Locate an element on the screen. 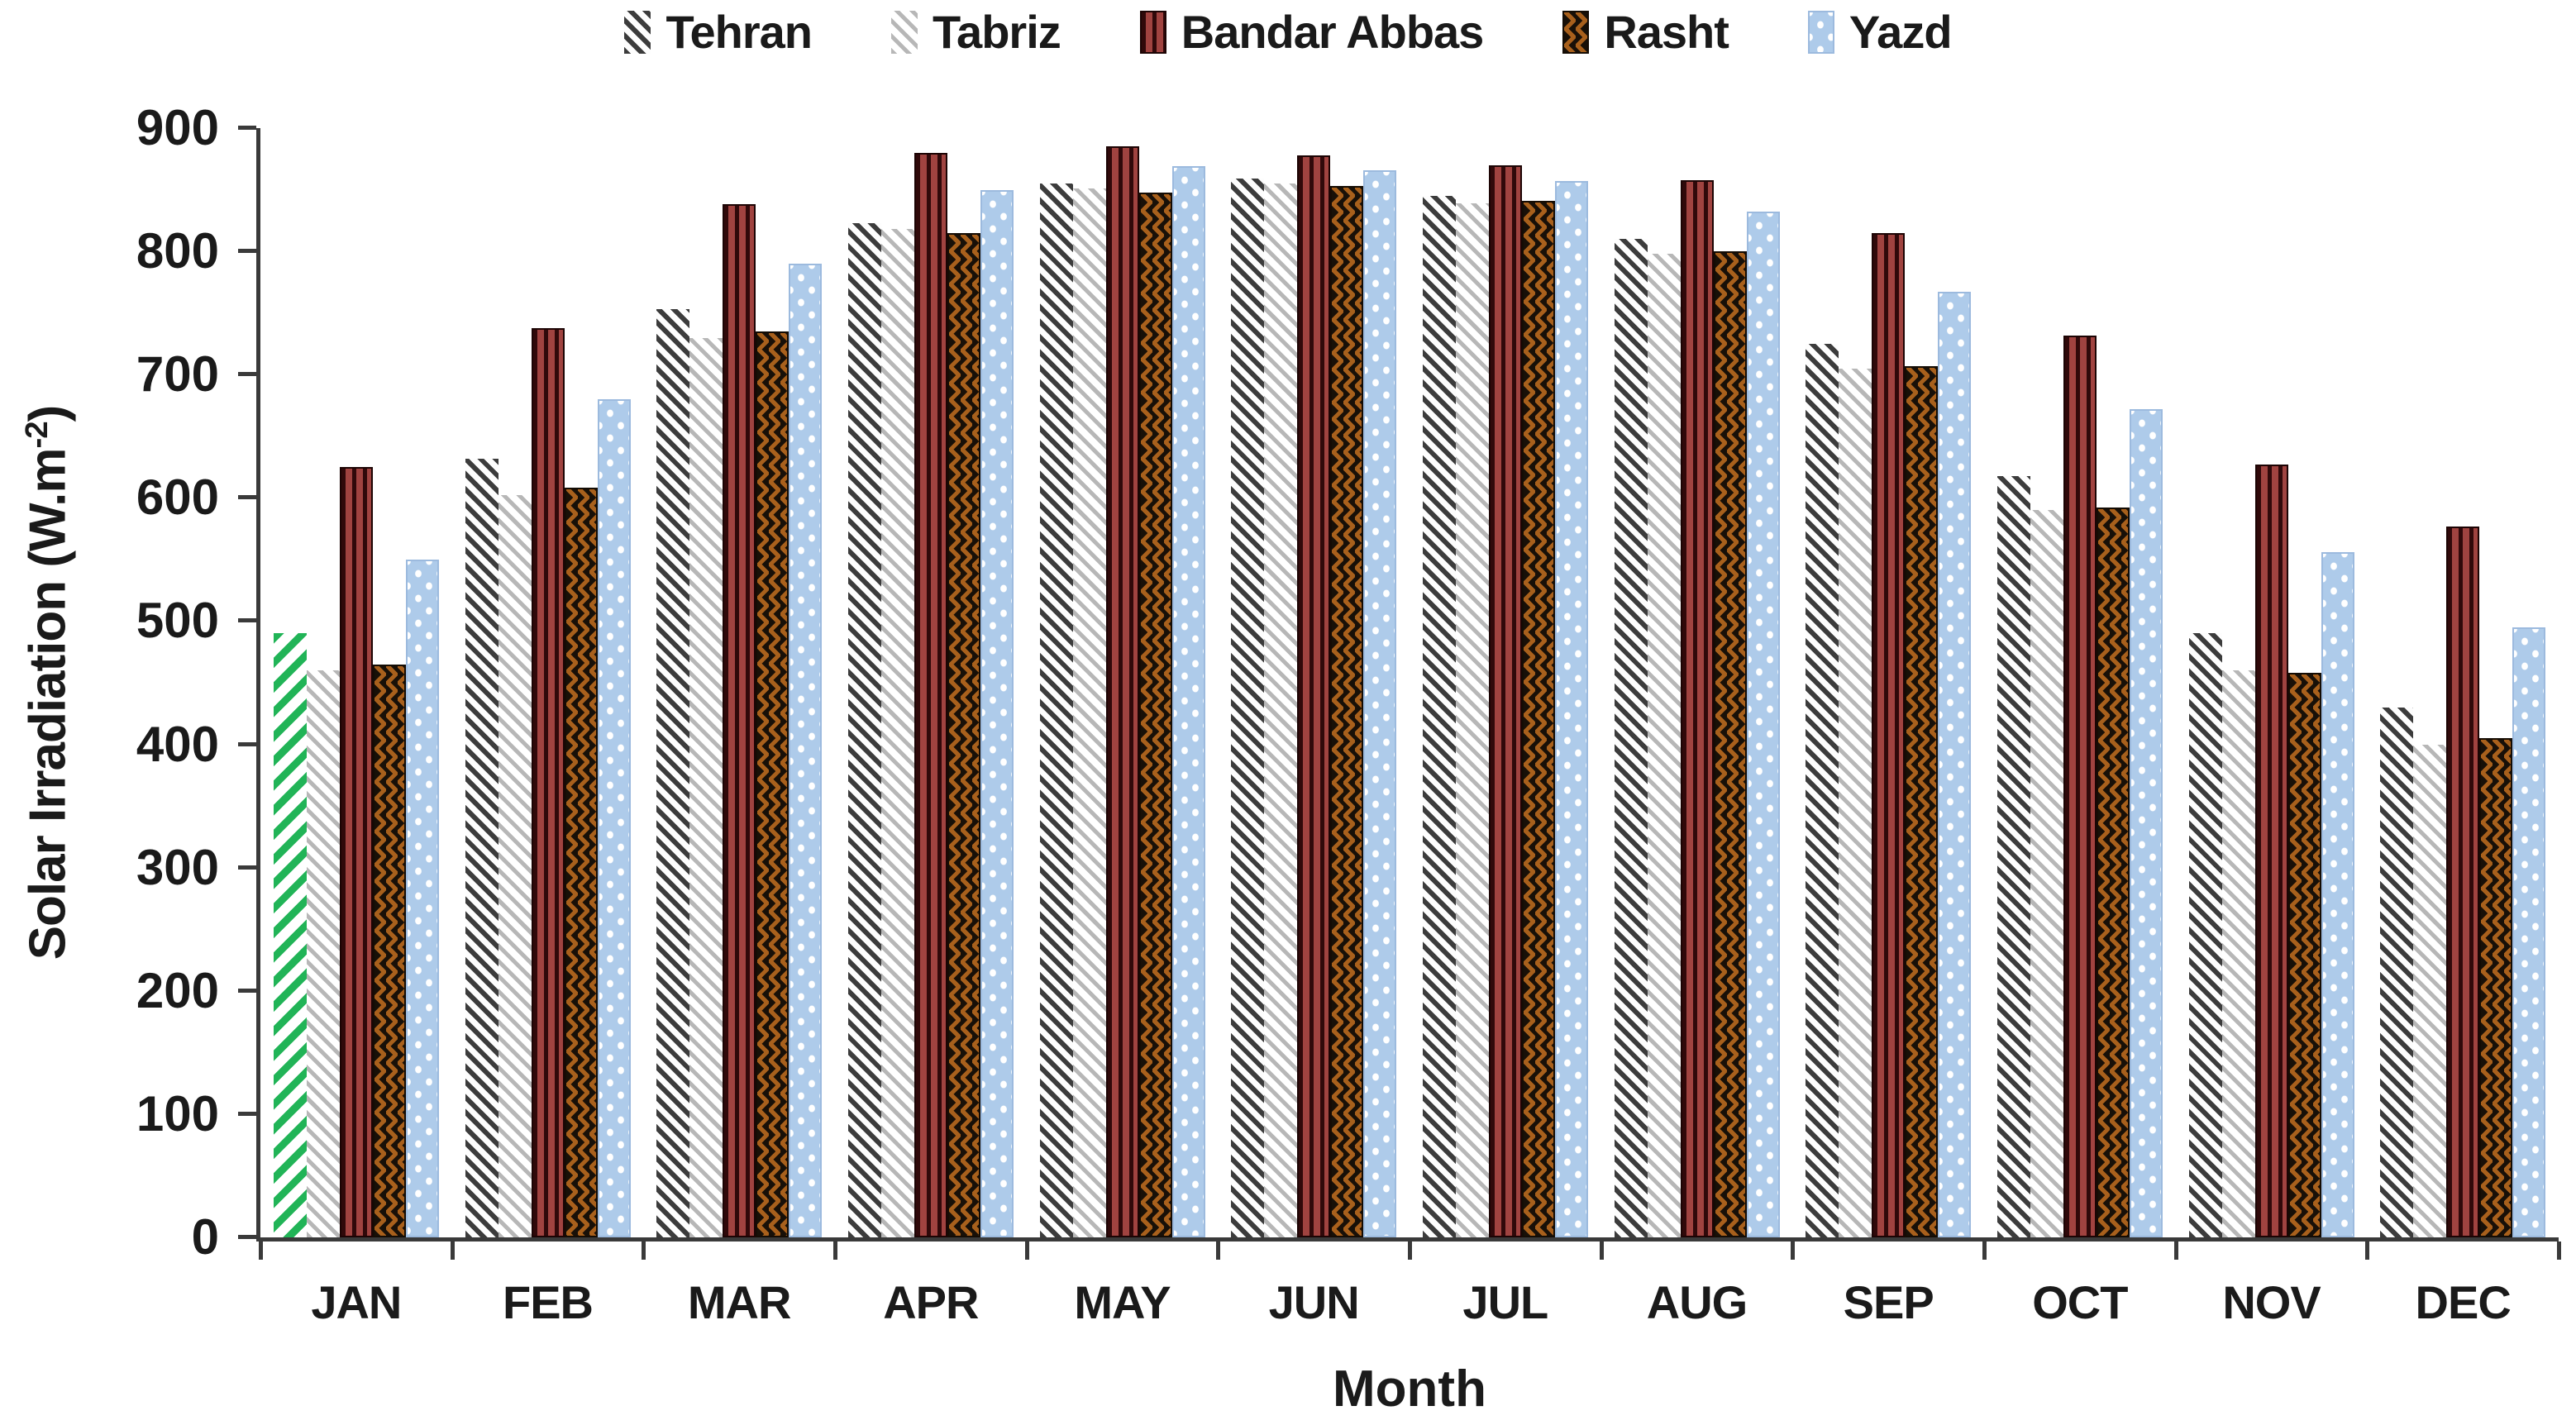  bar-yazd-may is located at coordinates (1188, 701).